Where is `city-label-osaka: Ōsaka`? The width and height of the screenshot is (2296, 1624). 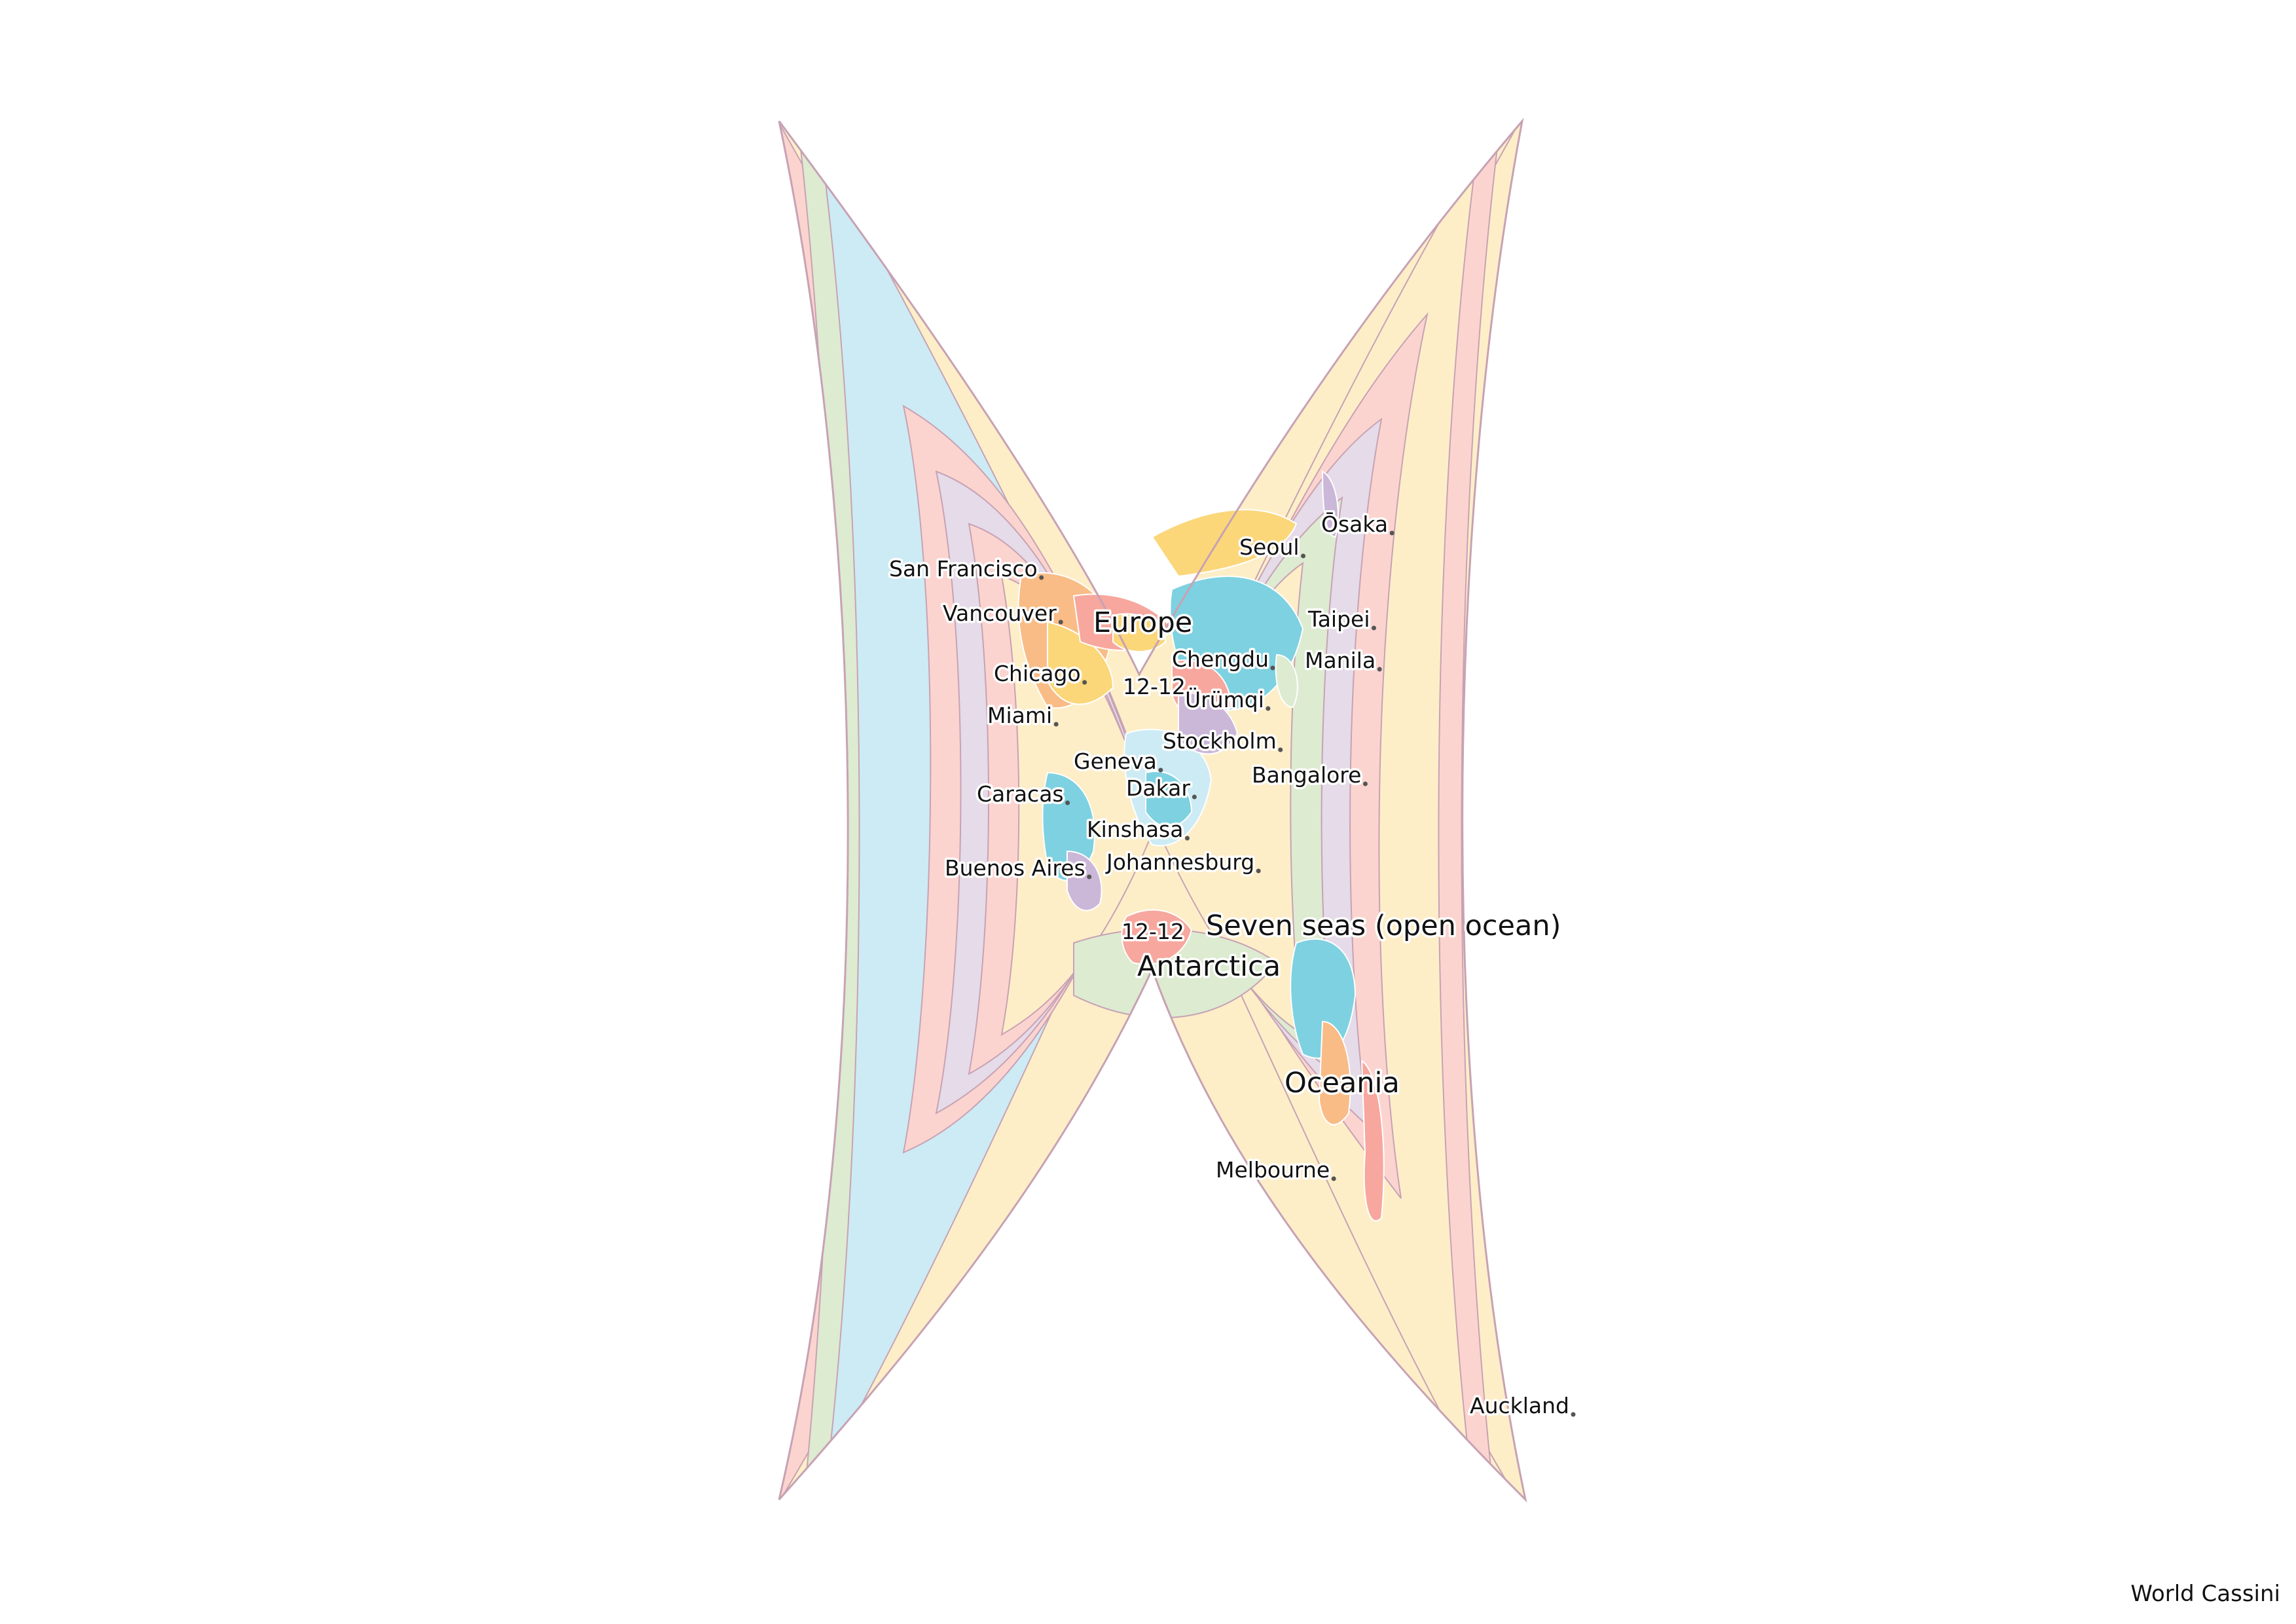
city-label-osaka: Ōsaka is located at coordinates (1354, 524).